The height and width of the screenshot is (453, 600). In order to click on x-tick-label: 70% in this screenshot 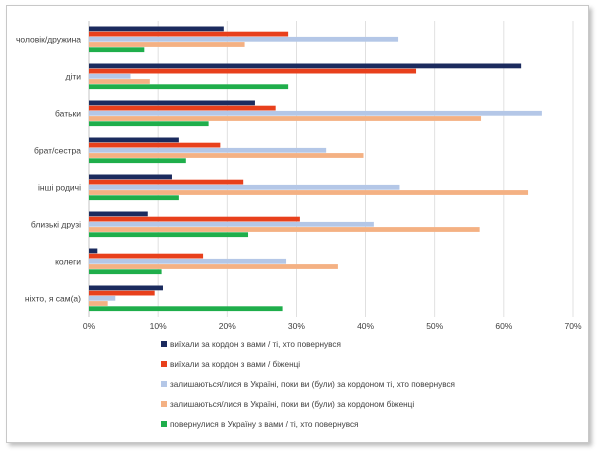, I will do `click(572, 326)`.